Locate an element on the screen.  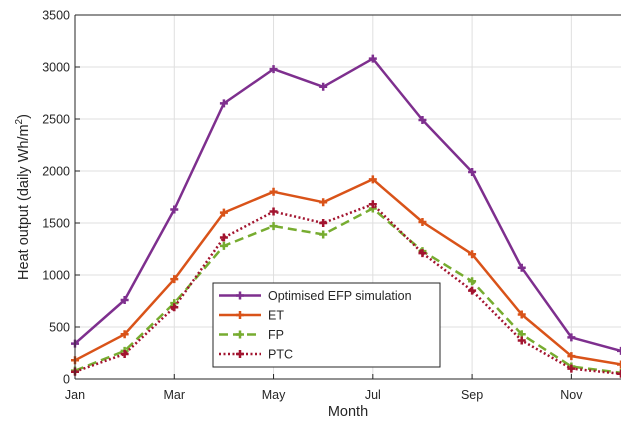
y-tick-label: 0 is located at coordinates (66, 380).